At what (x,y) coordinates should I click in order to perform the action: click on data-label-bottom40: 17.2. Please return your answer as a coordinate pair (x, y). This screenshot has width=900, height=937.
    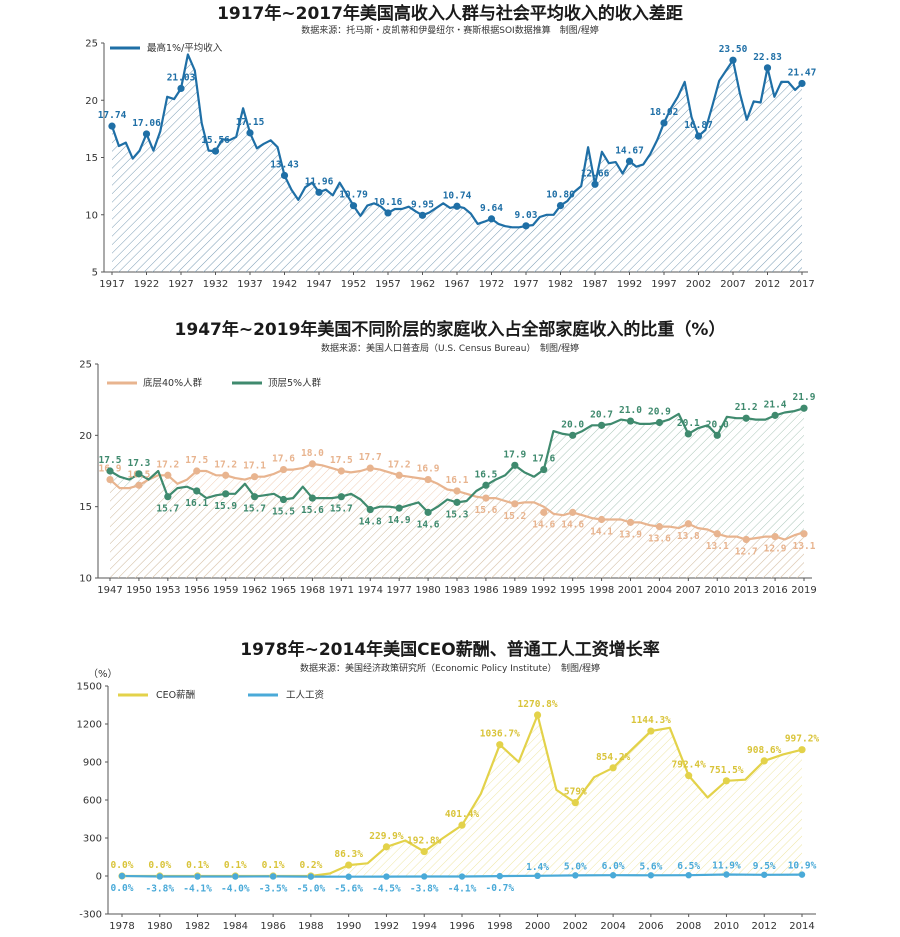
    Looking at the image, I should click on (225, 464).